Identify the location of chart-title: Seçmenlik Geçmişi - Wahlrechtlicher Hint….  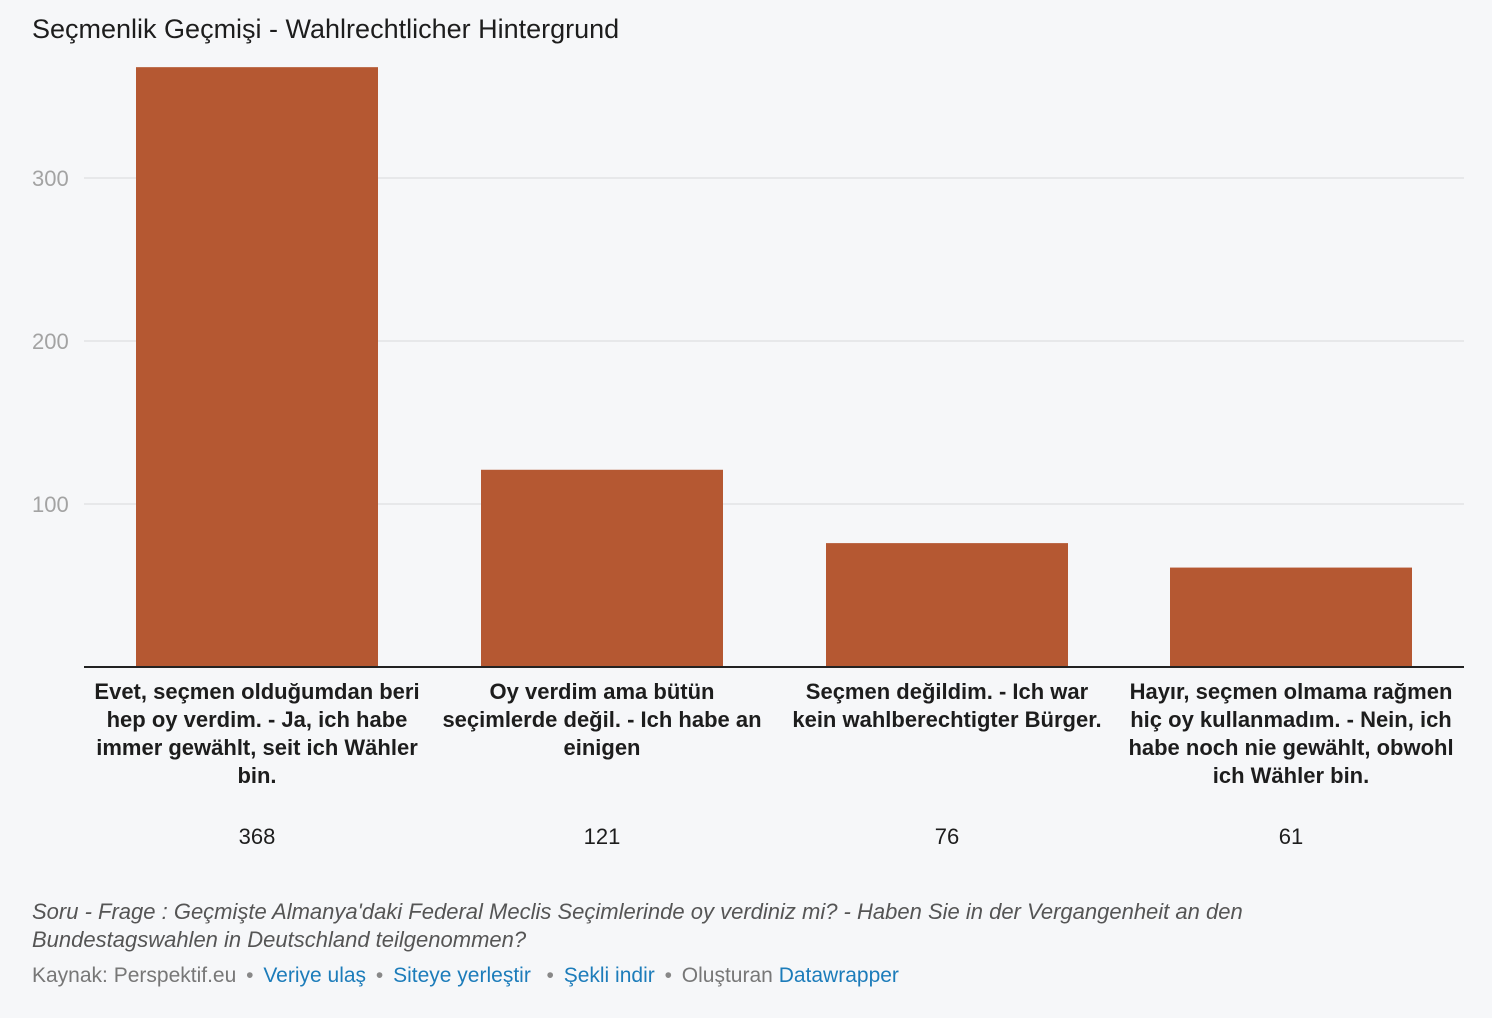
(326, 29).